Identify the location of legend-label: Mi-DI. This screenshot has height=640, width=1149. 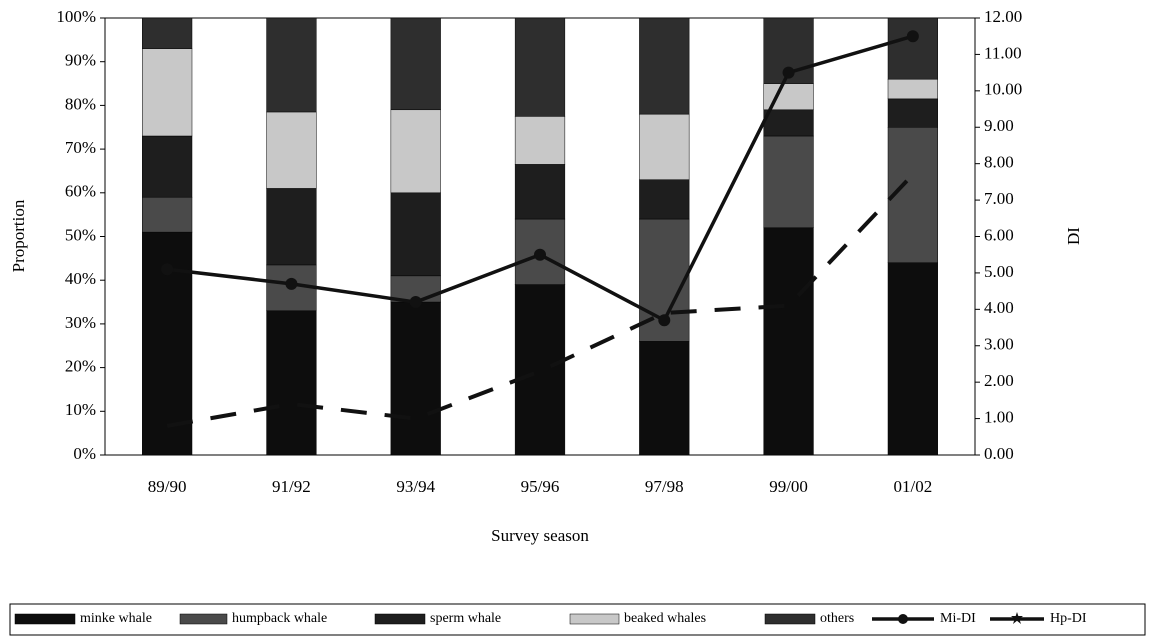
(958, 618).